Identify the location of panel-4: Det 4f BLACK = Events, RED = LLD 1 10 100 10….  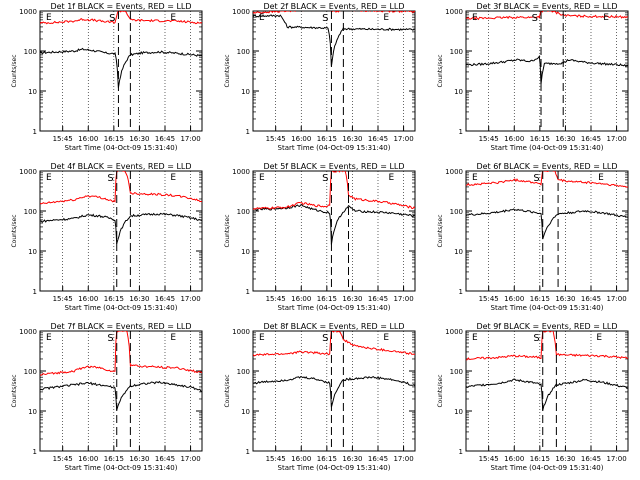
(107, 237).